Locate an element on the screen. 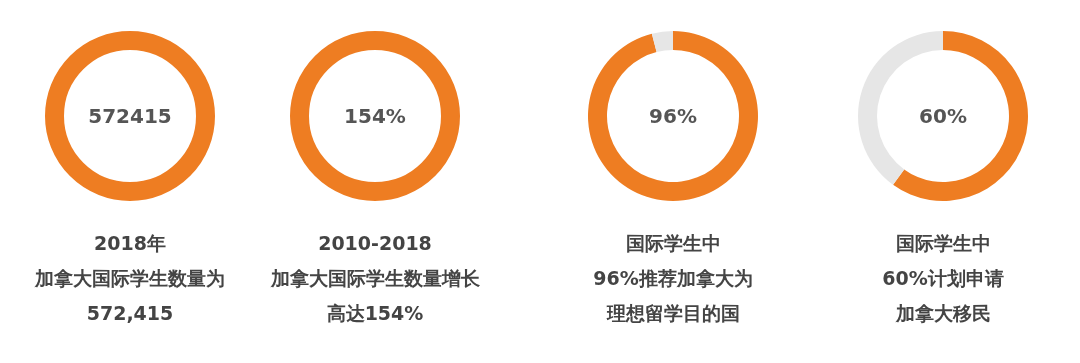 The height and width of the screenshot is (363, 1080). text: 理想留学目的国 is located at coordinates (672, 313).